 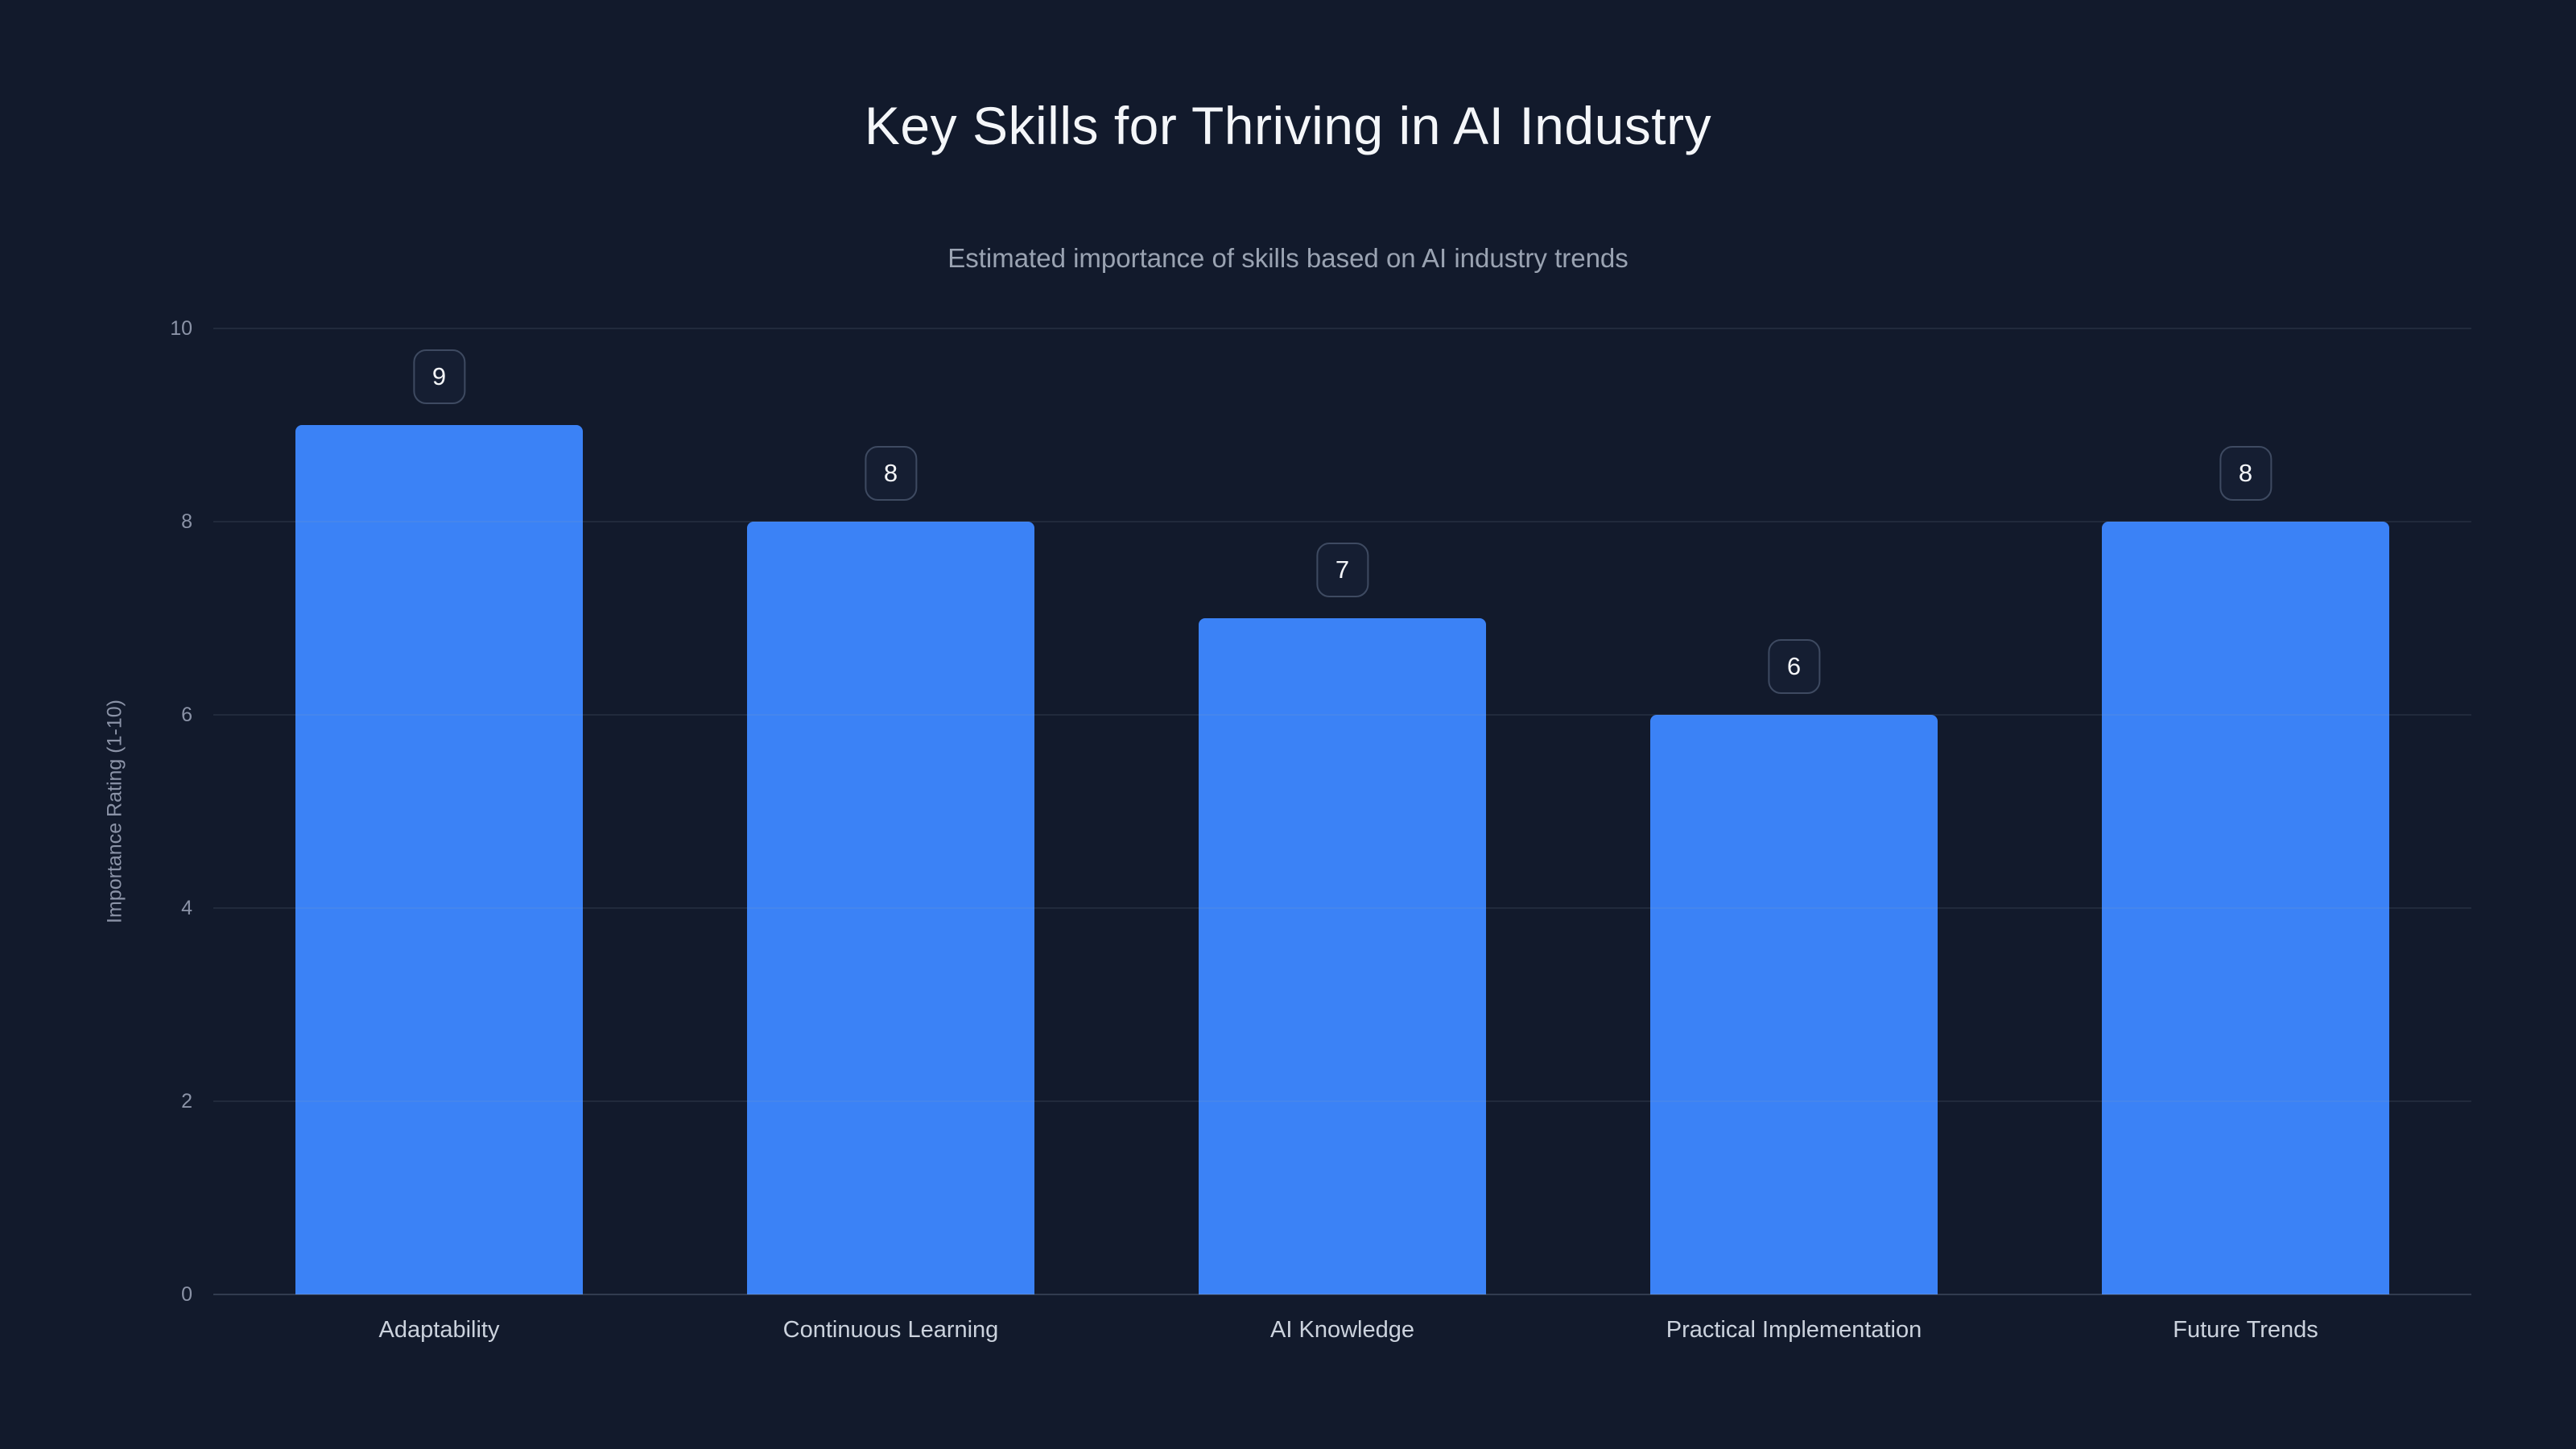 I want to click on y-tick-label: 4, so click(x=186, y=908).